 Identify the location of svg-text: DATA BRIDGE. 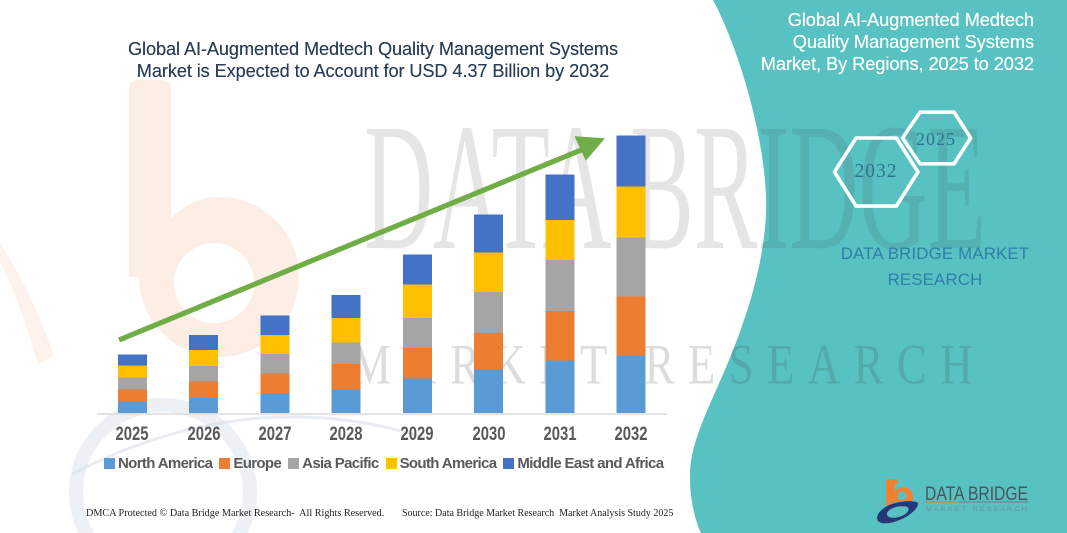
(976, 494).